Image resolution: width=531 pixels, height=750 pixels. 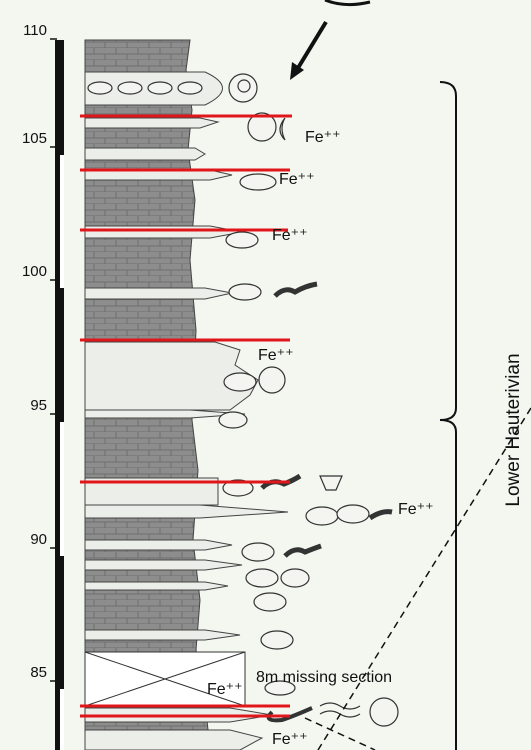 I want to click on dashed-link, so click(x=340, y=733).